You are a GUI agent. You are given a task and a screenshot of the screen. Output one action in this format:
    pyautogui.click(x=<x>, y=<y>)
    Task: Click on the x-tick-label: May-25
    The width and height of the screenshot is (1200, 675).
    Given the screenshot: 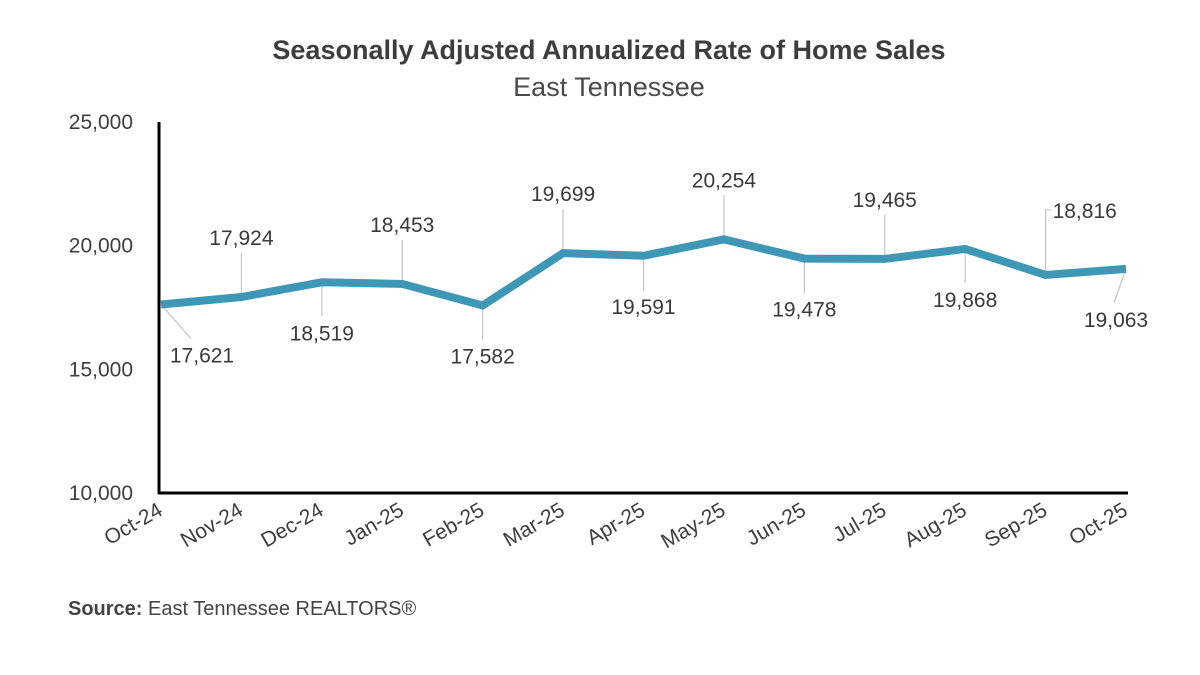 What is the action you would take?
    pyautogui.click(x=693, y=525)
    